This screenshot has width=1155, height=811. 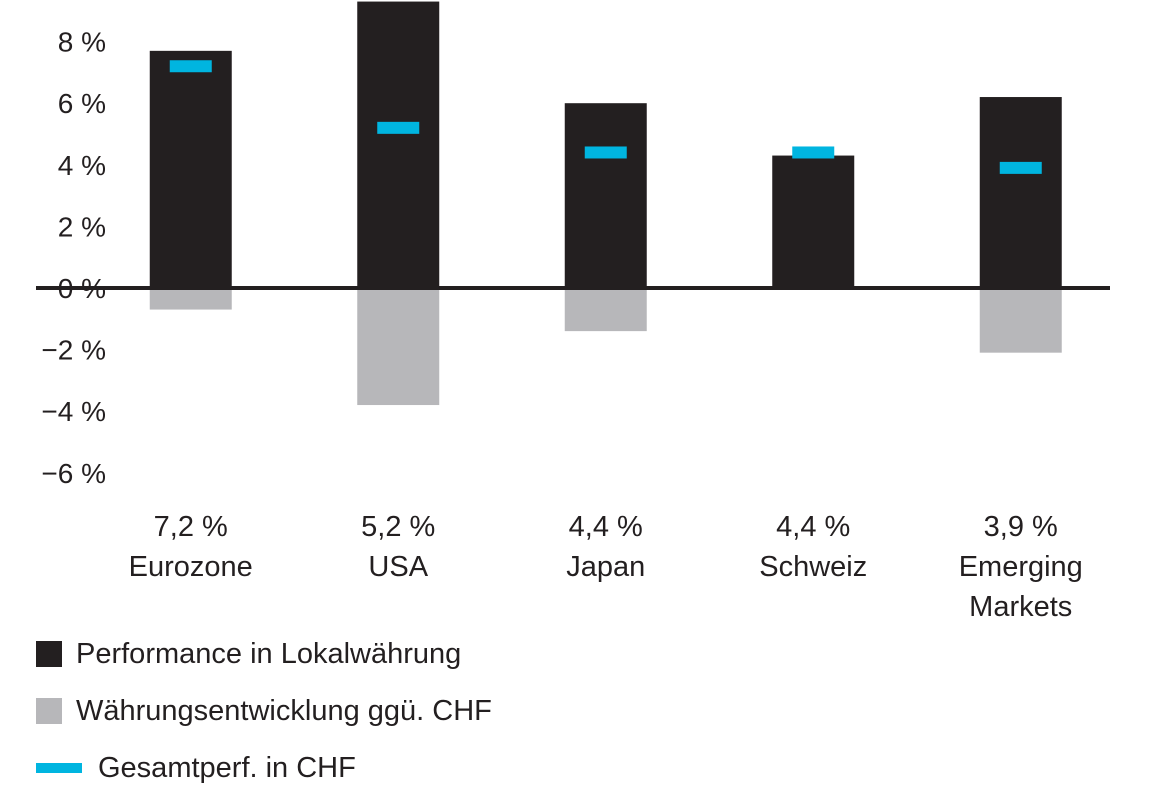 I want to click on legend-item-fx: Währungsentwicklung ggü. CHF, so click(x=264, y=710).